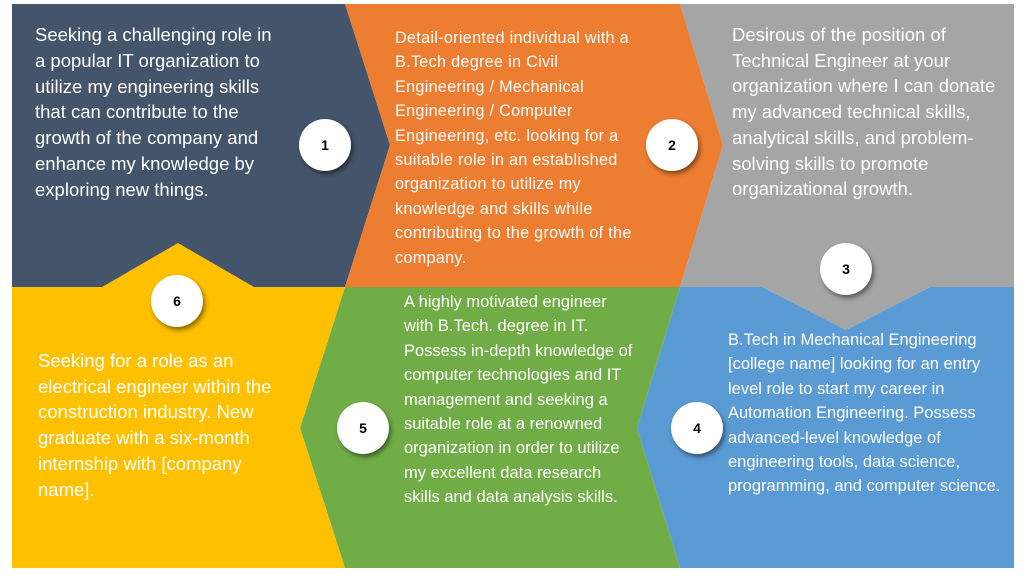 This screenshot has width=1024, height=581. I want to click on step-4-badge: 4, so click(697, 428).